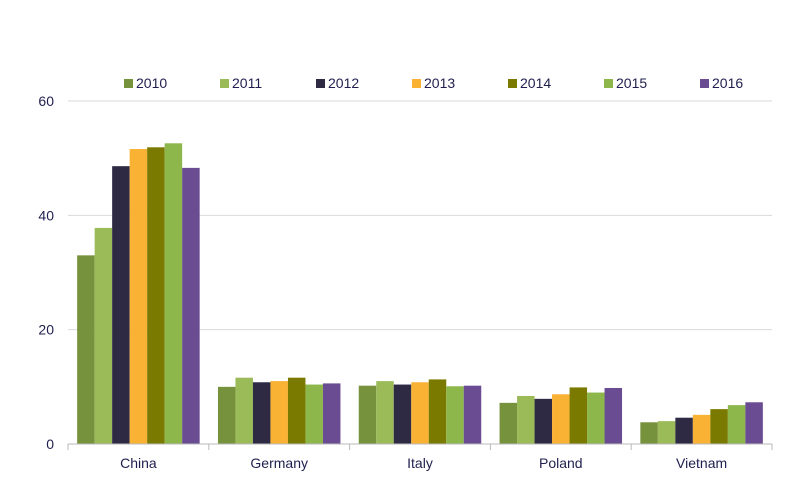  I want to click on bar-vietnam-2010, so click(649, 433).